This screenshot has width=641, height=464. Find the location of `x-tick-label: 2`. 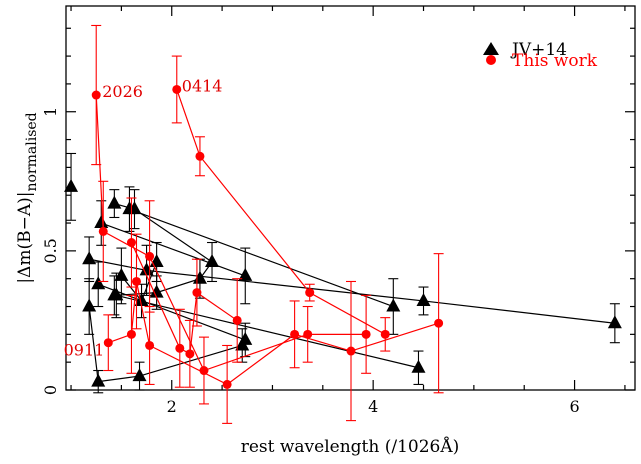

x-tick-label: 2 is located at coordinates (172, 406).